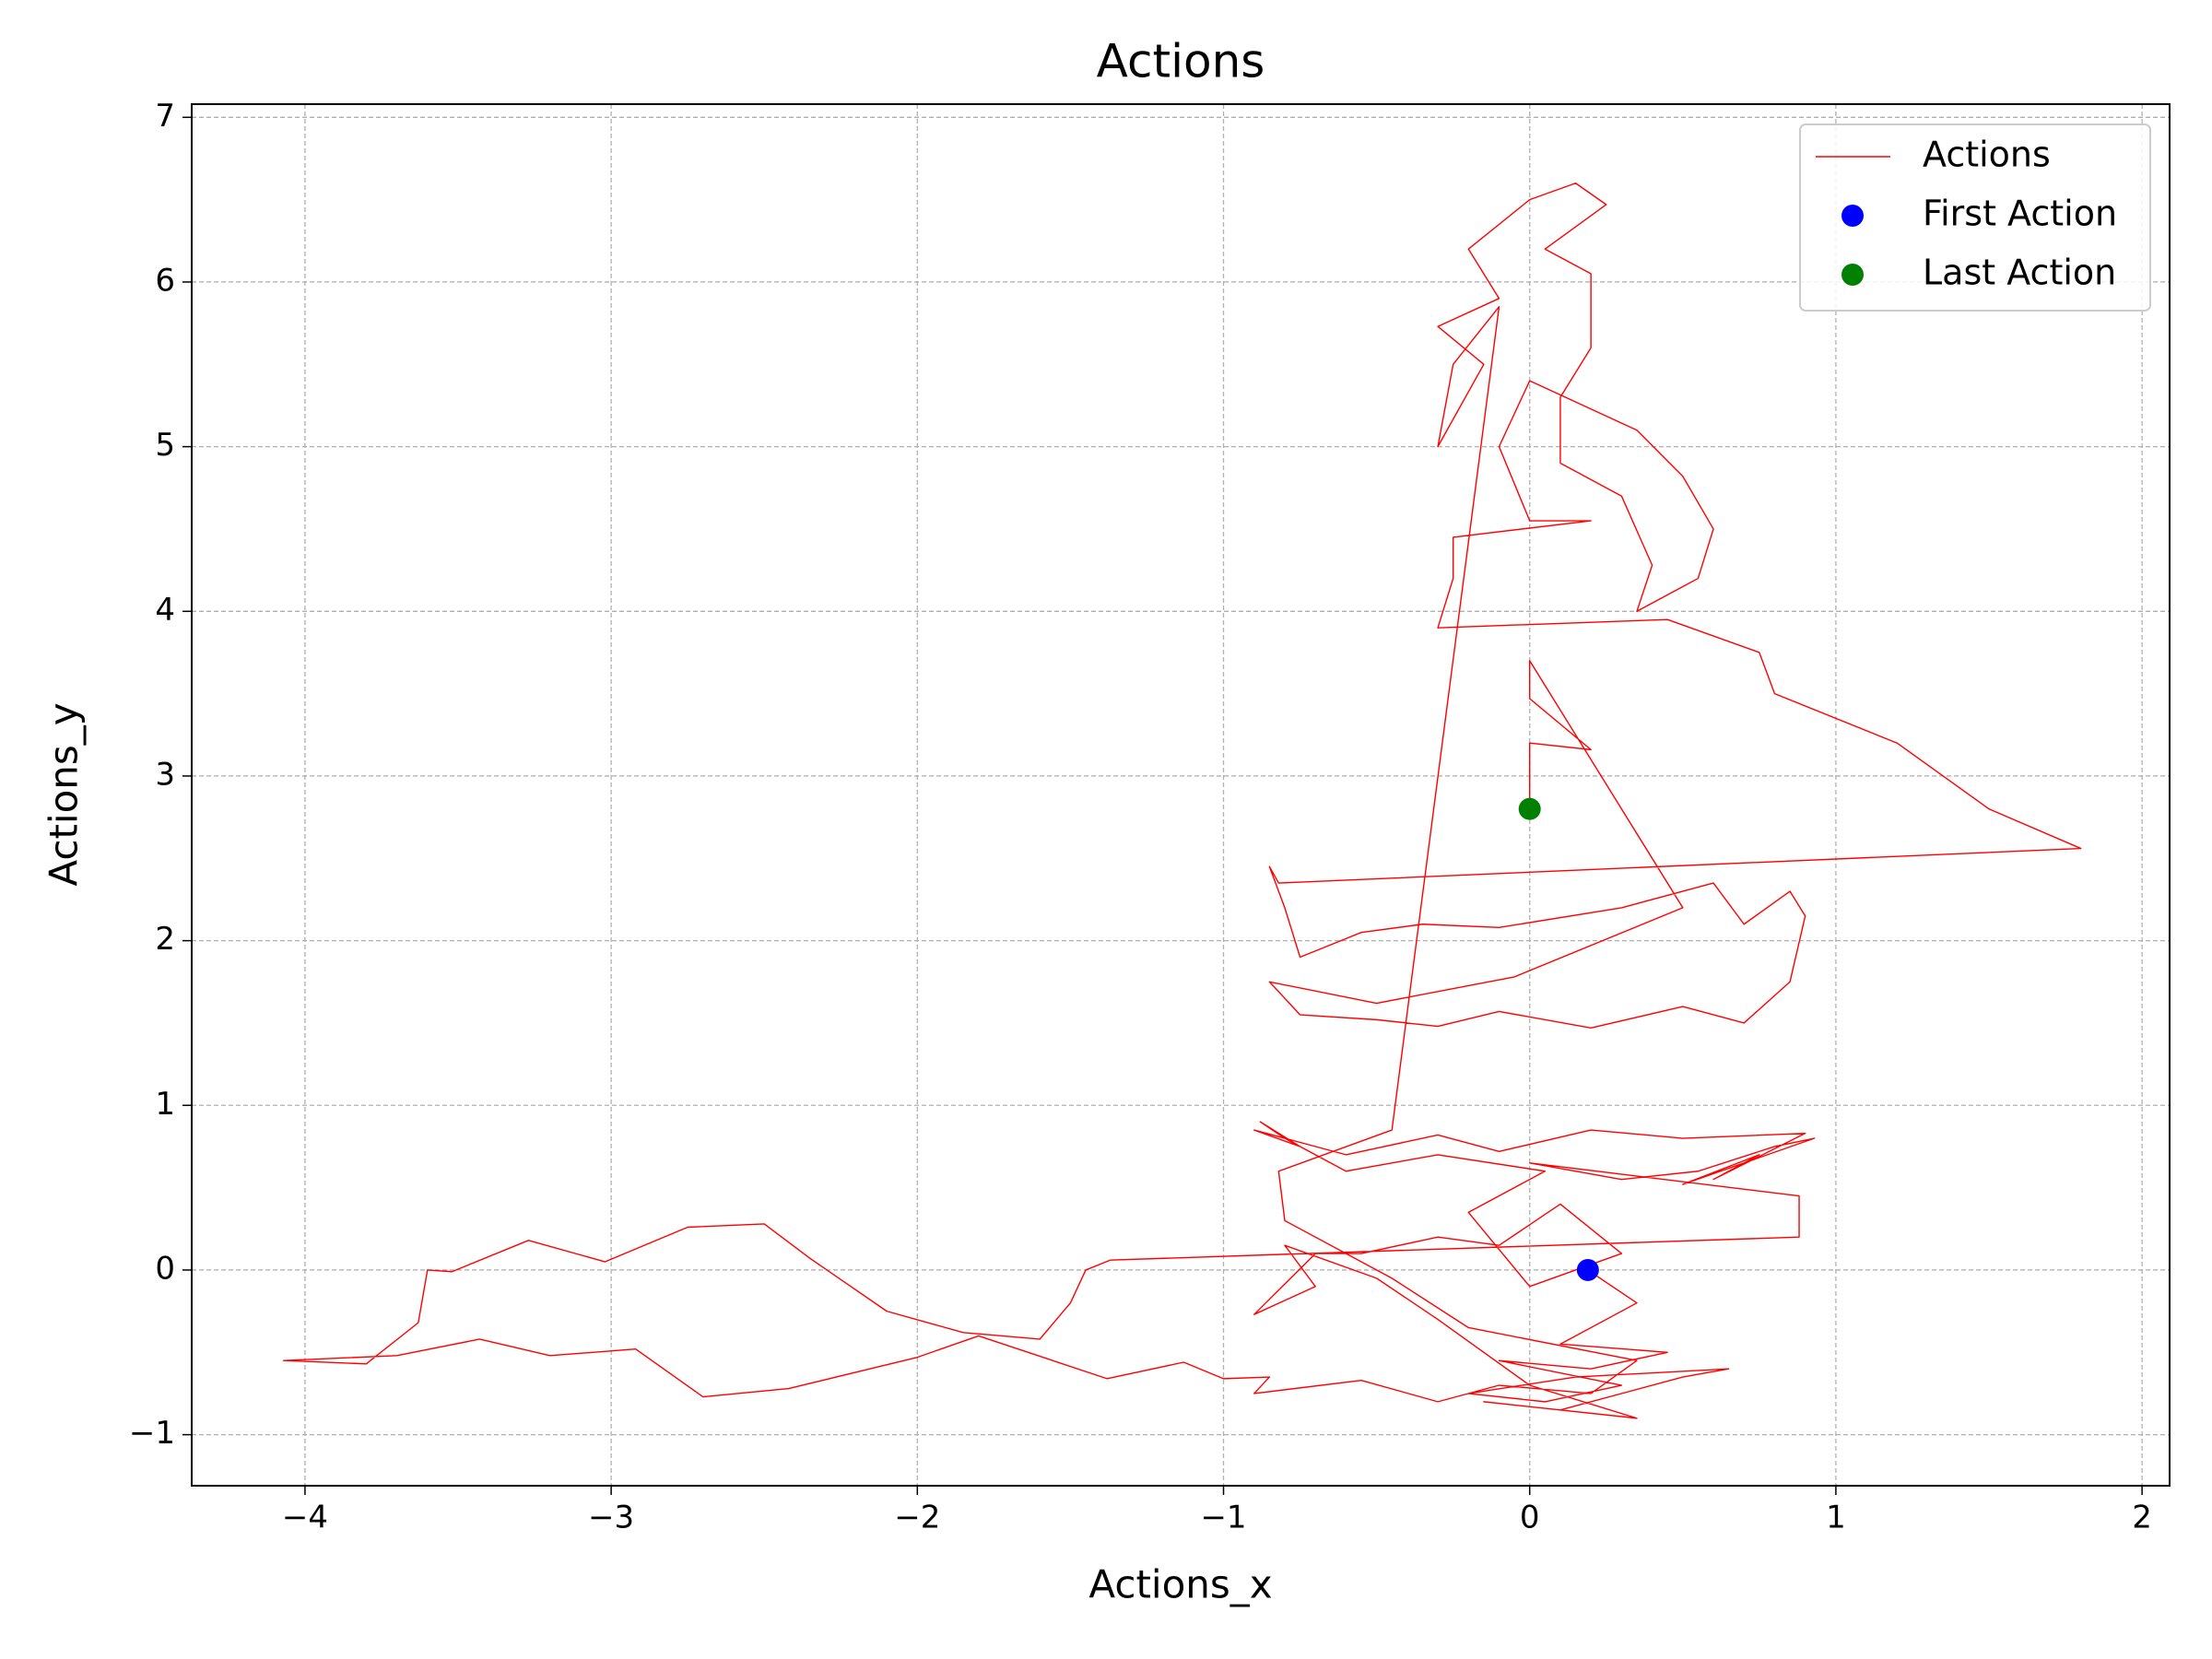 This screenshot has height=1659, width=2212. I want to click on y-tick-label: 1, so click(165, 1104).